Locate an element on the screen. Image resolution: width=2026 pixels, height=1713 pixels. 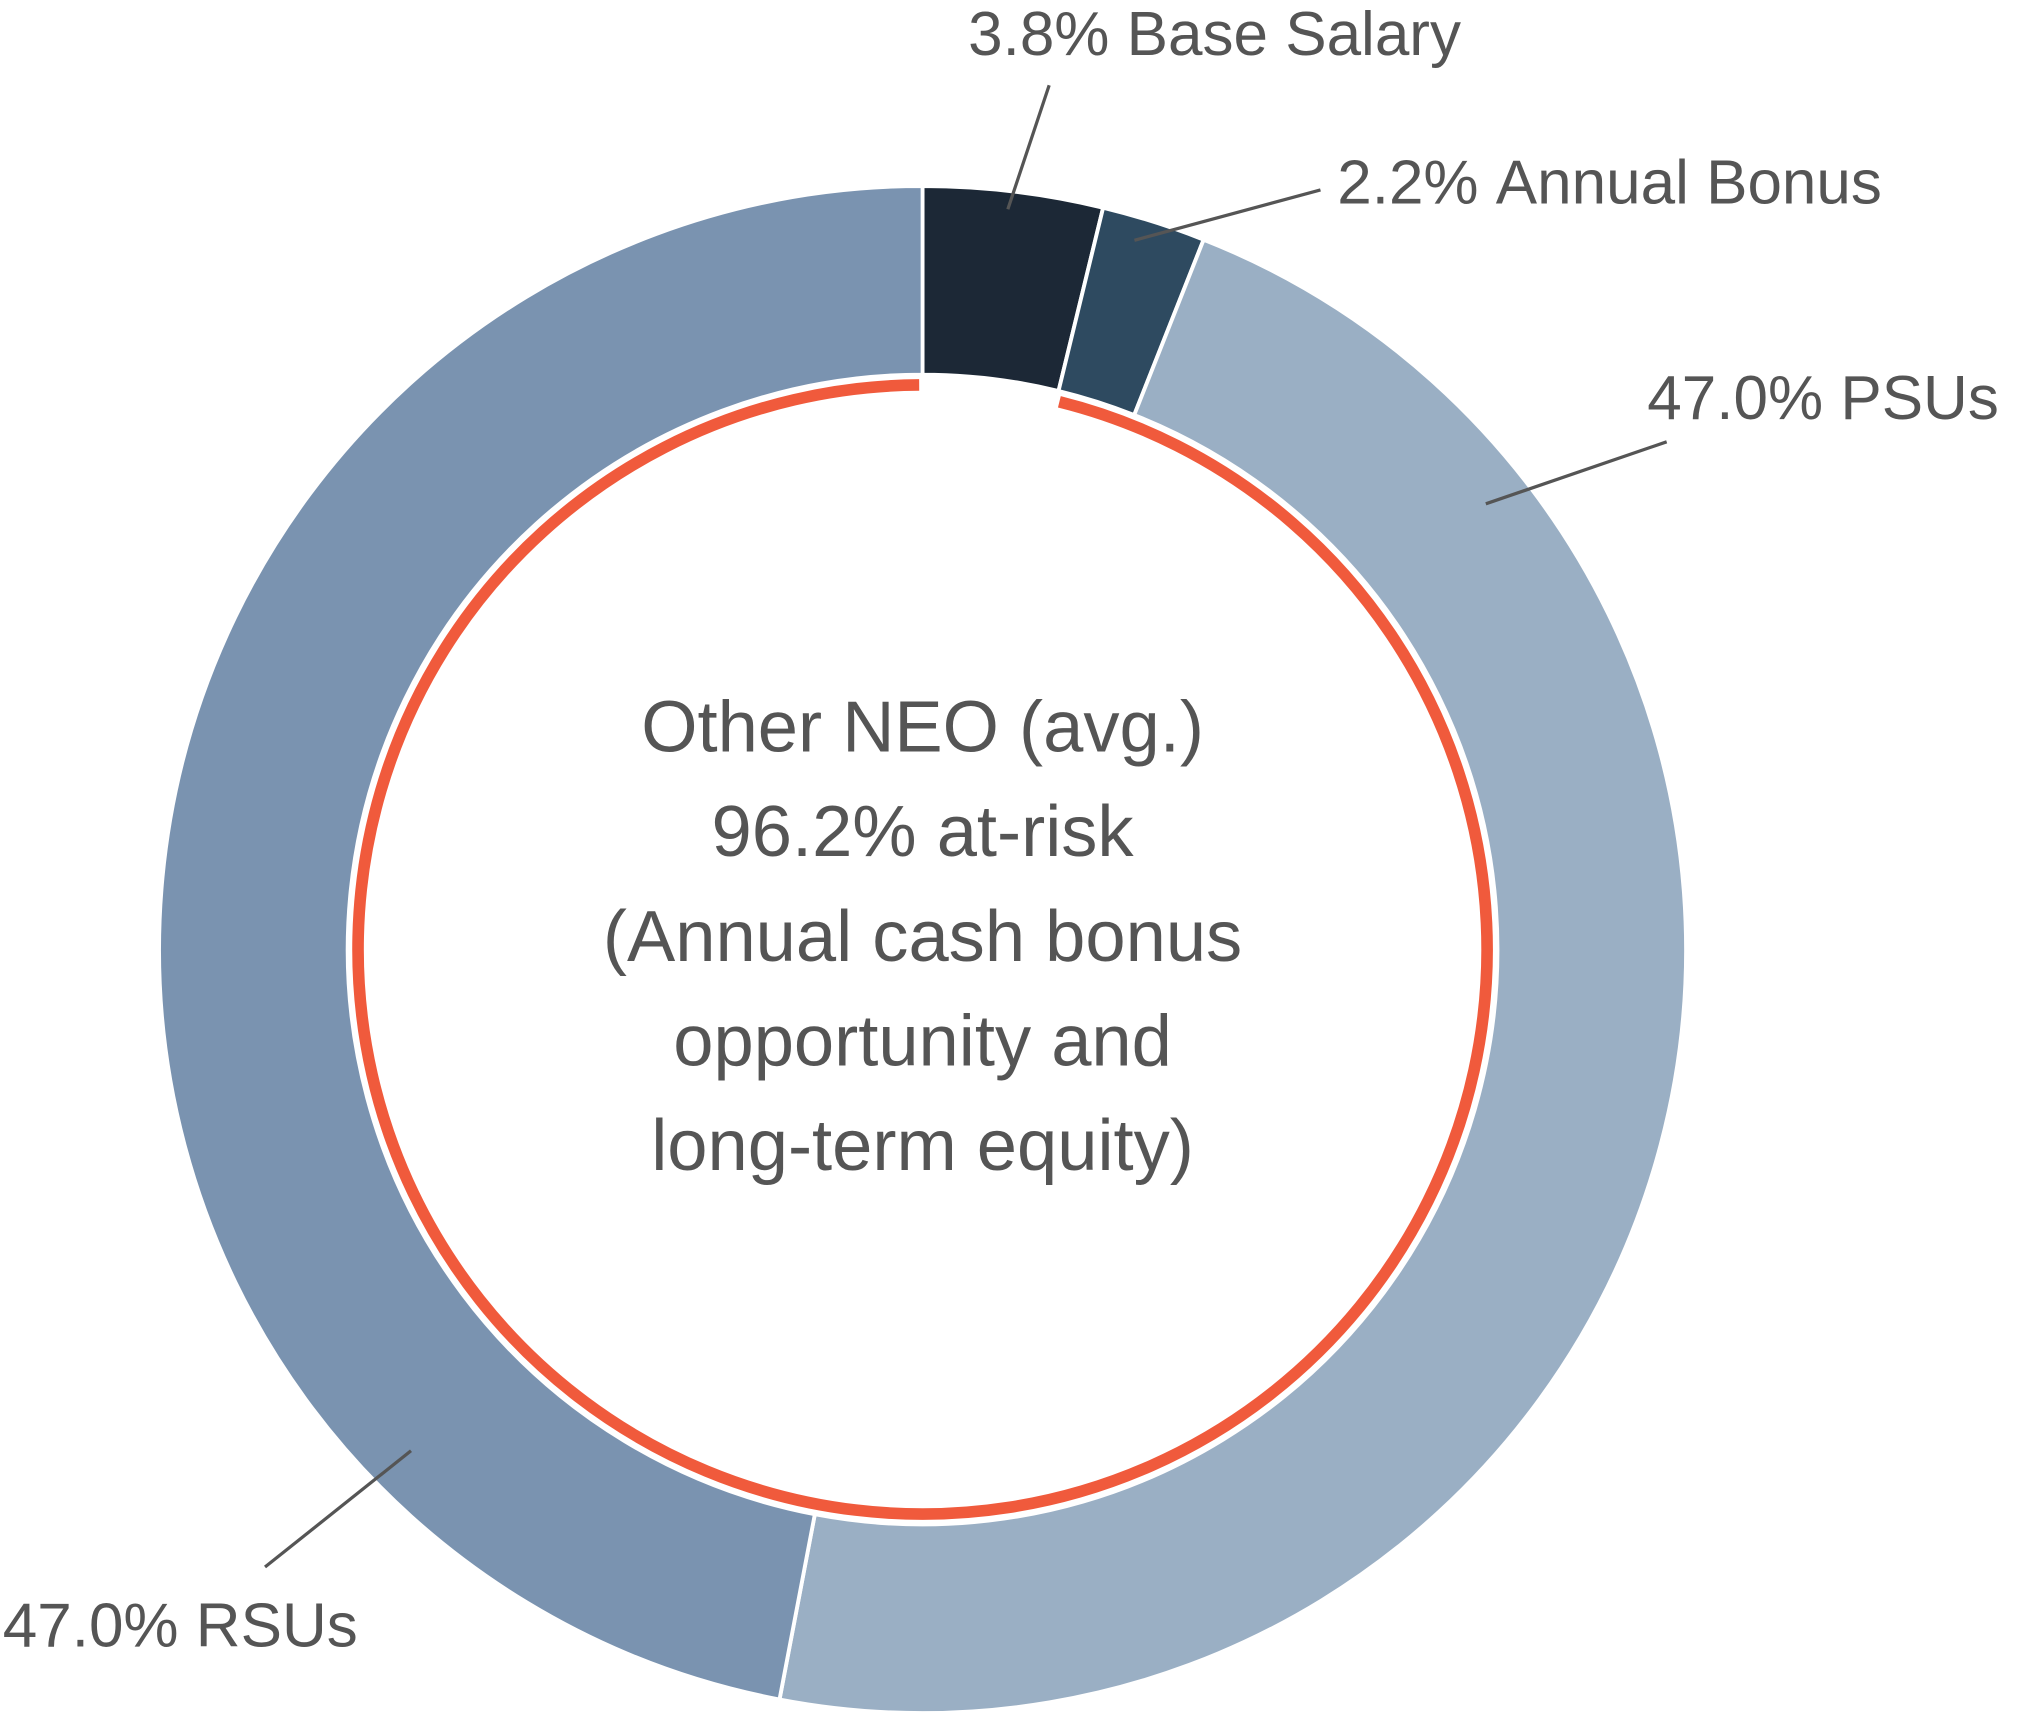
center-text: Other NEO (avg.) is located at coordinates (922, 728).